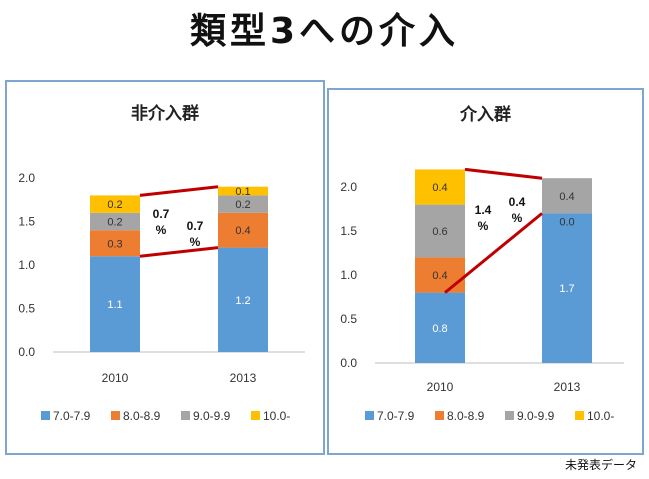 This screenshot has height=479, width=649. I want to click on data-label: 0.6, so click(439, 232).